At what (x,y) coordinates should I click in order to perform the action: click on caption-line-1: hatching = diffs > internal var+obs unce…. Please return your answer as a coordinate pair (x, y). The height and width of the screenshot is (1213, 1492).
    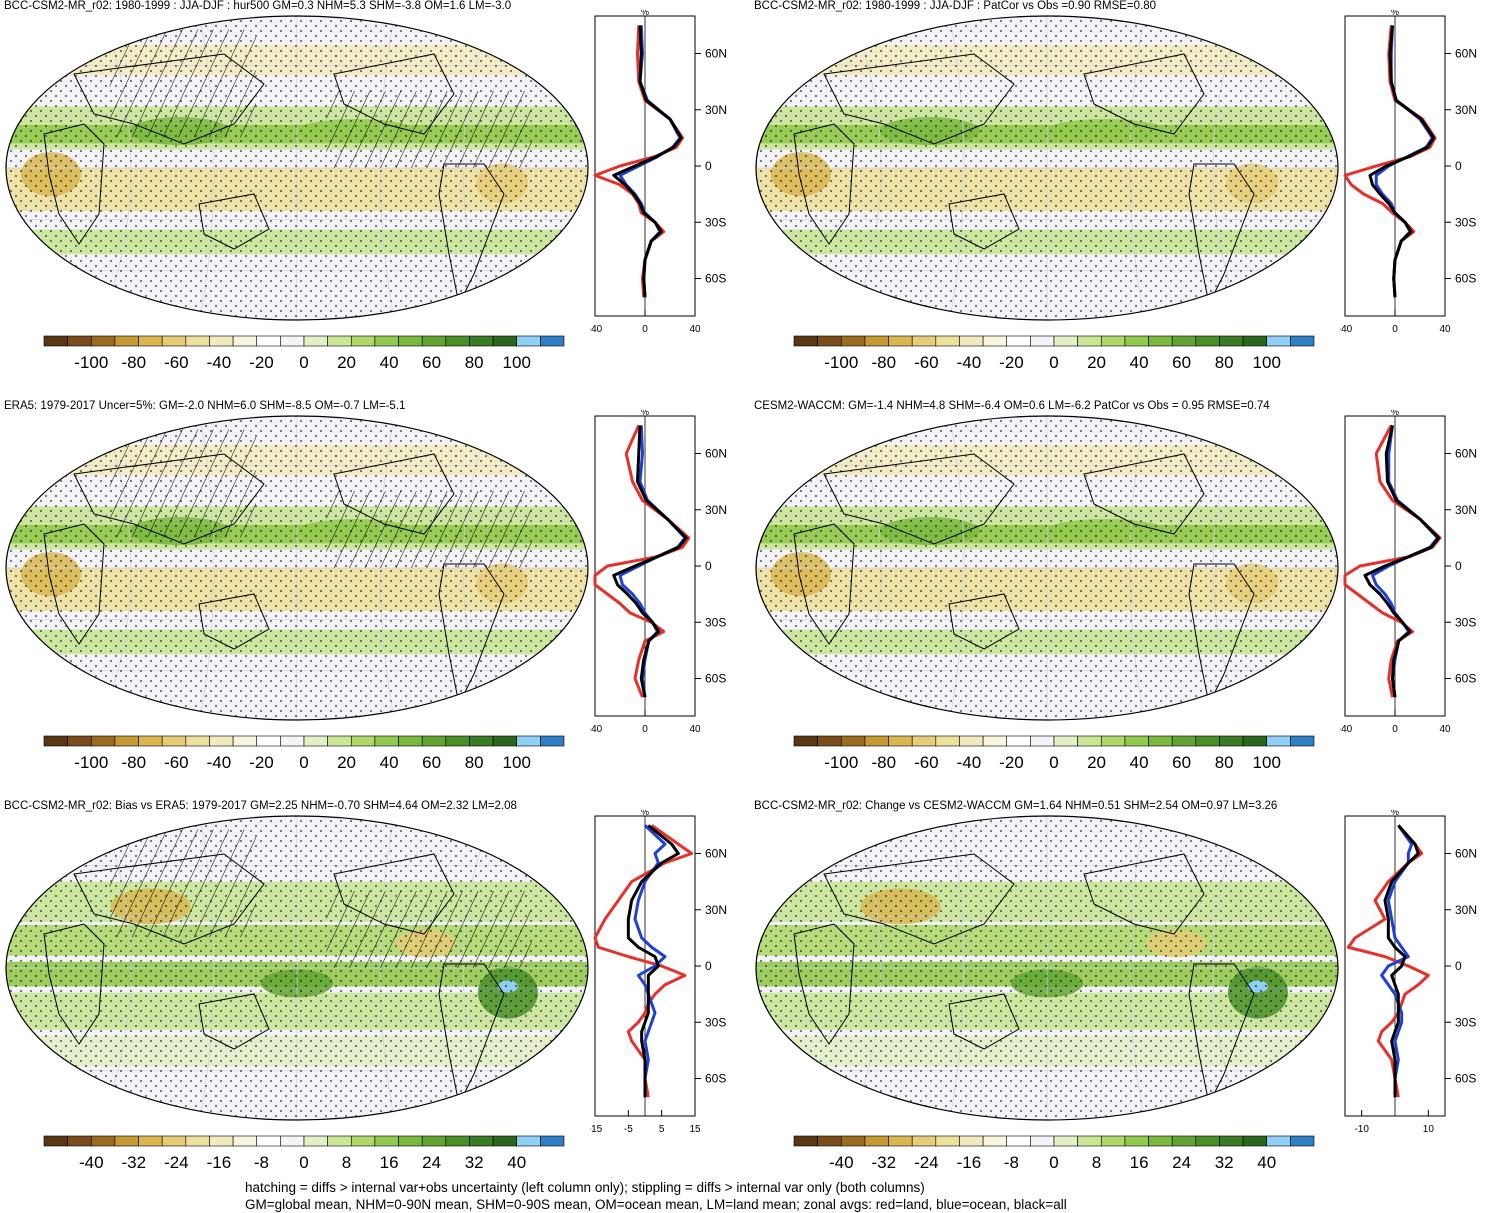
    Looking at the image, I should click on (585, 1187).